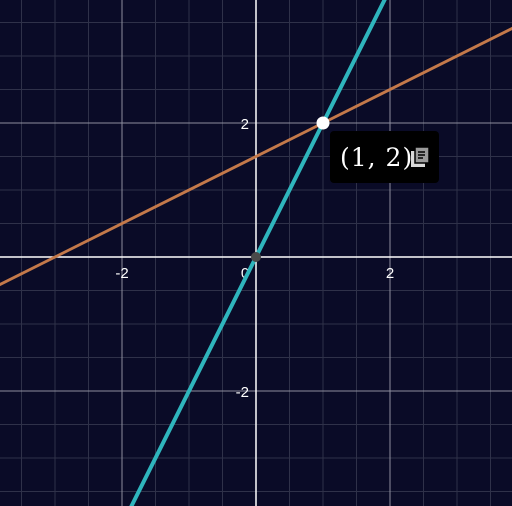 Image resolution: width=512 pixels, height=506 pixels. What do you see at coordinates (245, 124) in the screenshot?
I see `y-tick-label: 2` at bounding box center [245, 124].